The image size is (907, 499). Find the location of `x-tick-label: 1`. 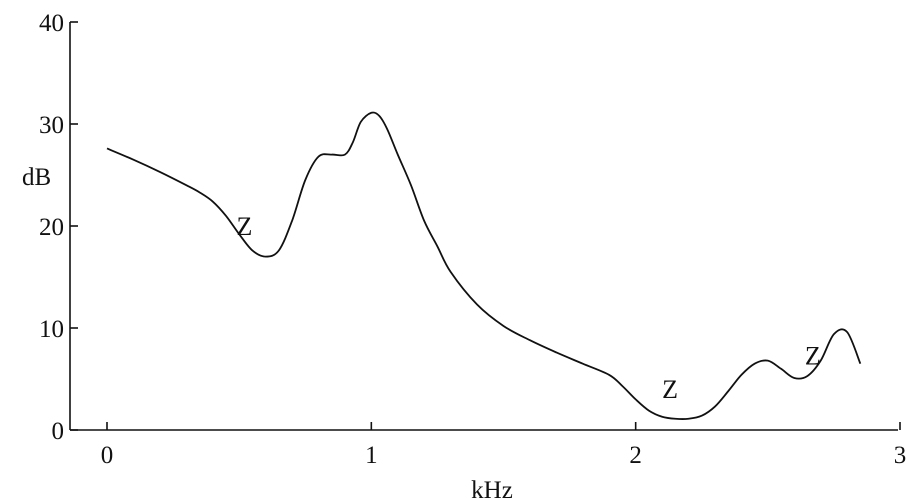

x-tick-label: 1 is located at coordinates (371, 455).